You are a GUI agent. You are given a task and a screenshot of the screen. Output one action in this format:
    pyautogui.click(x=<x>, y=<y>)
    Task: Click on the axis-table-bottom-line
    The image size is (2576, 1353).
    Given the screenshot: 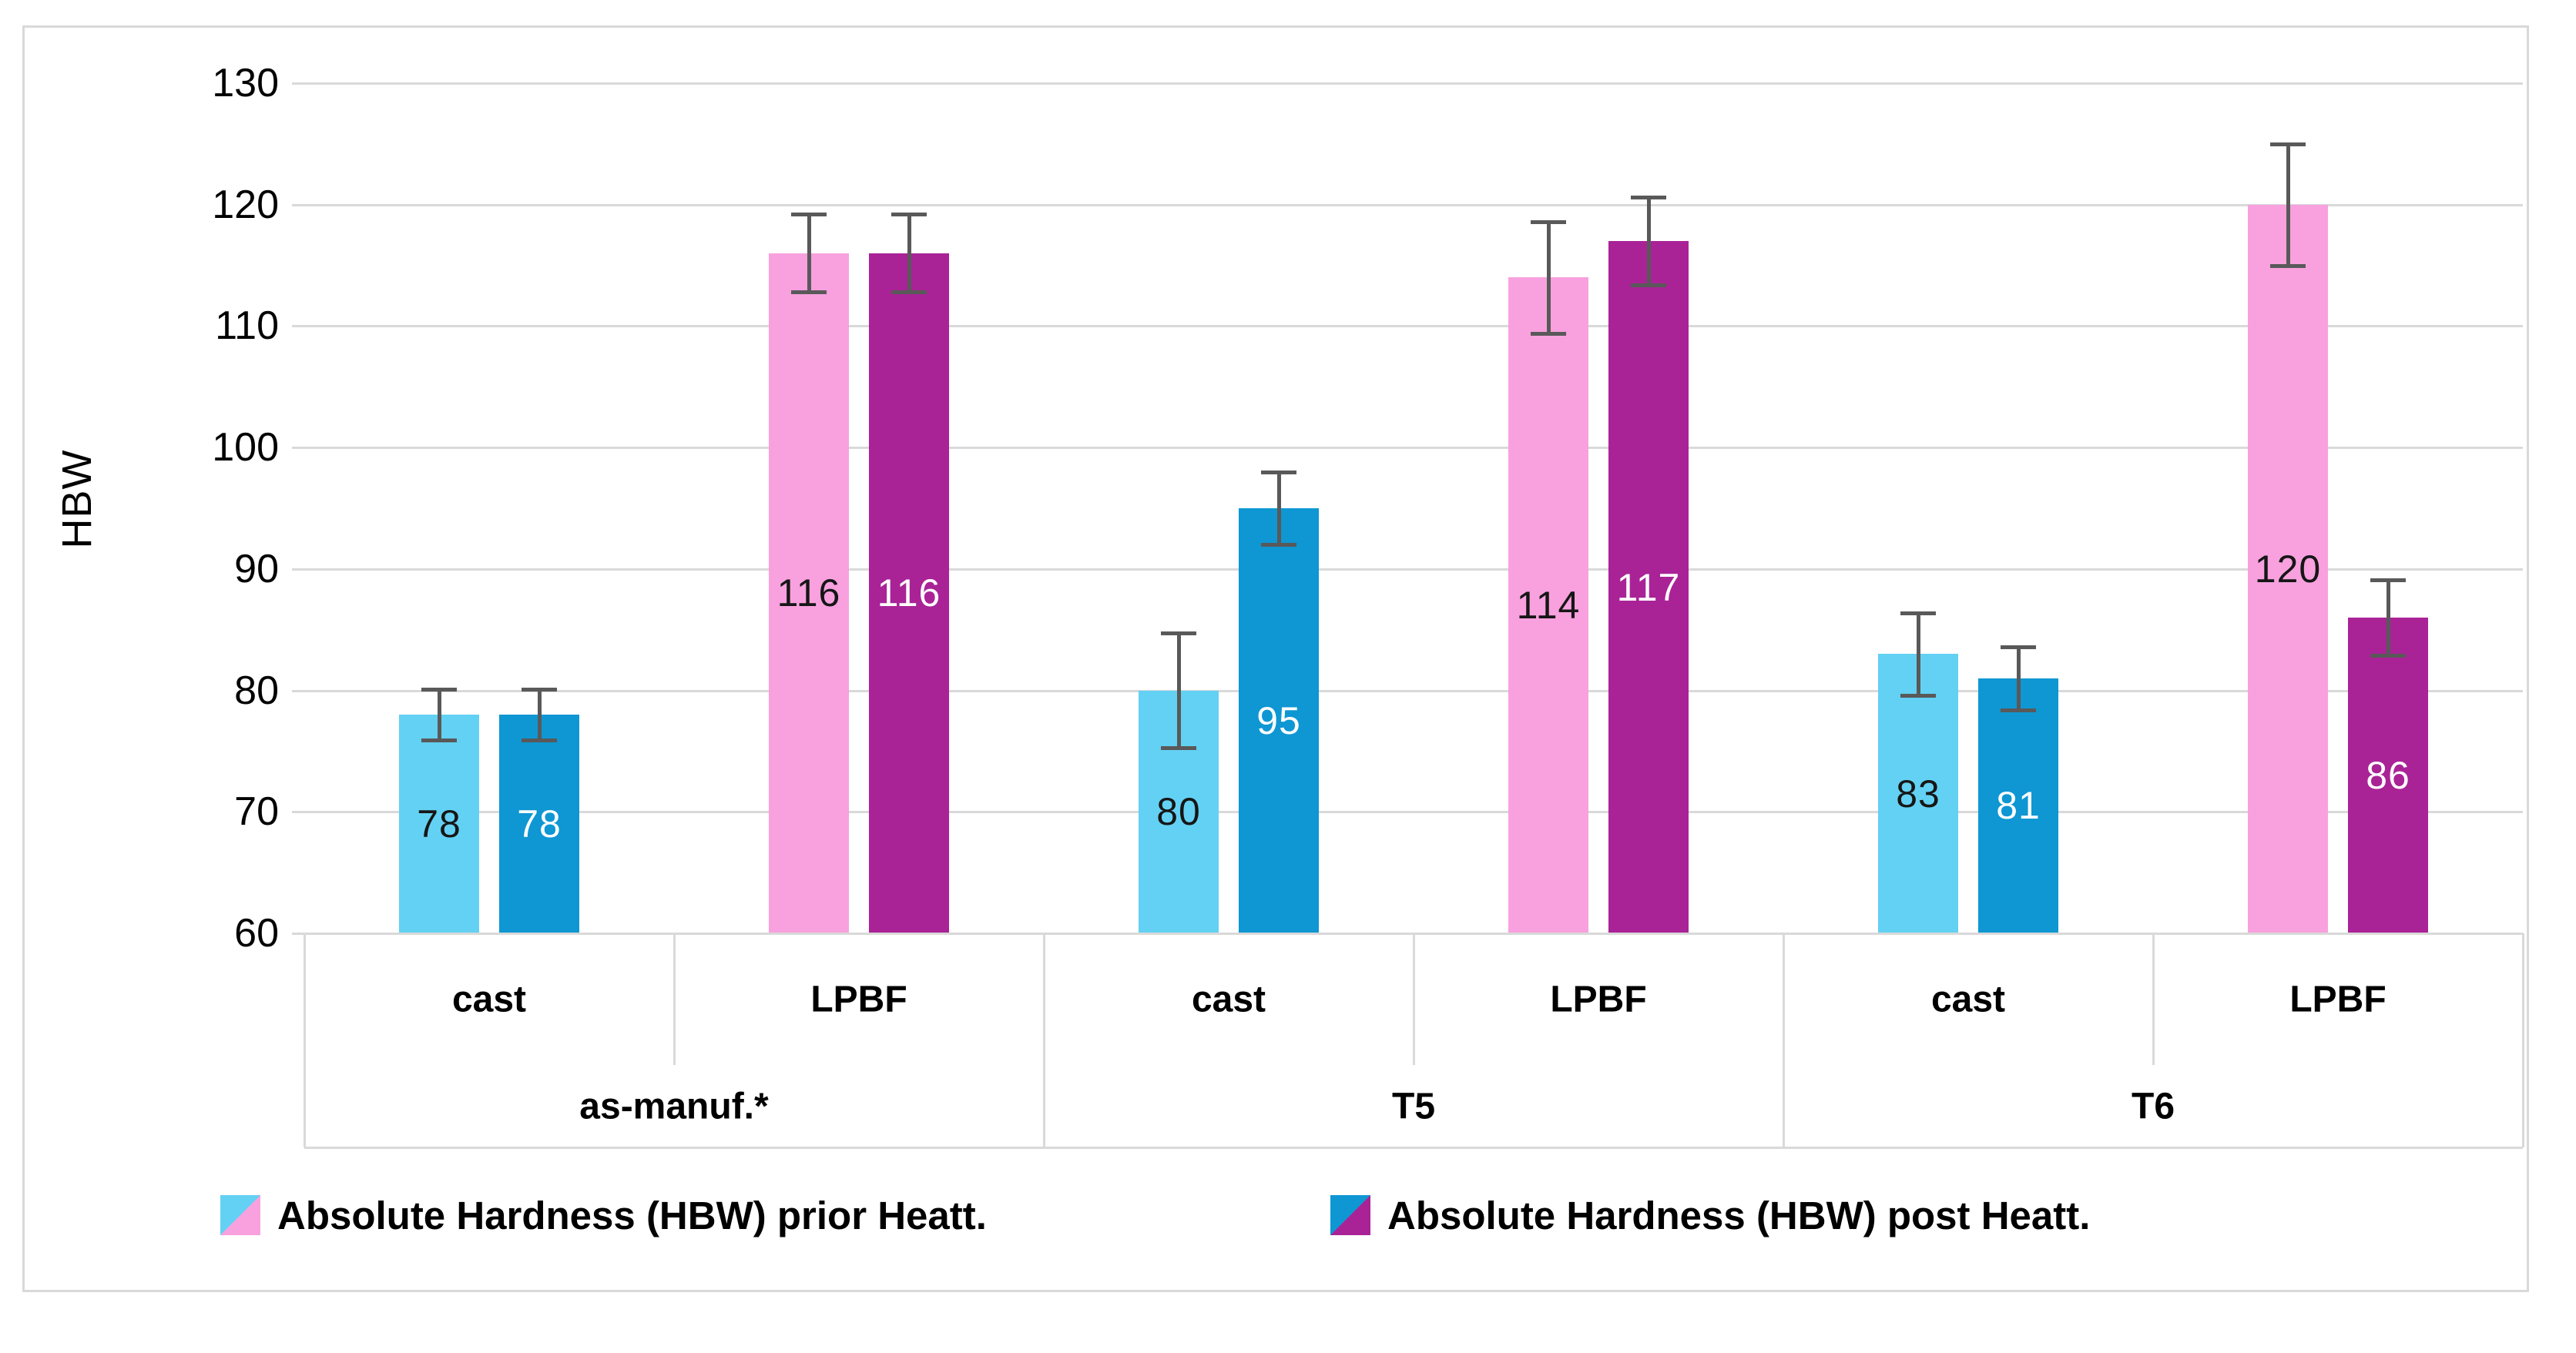 What is the action you would take?
    pyautogui.click(x=1413, y=1148)
    